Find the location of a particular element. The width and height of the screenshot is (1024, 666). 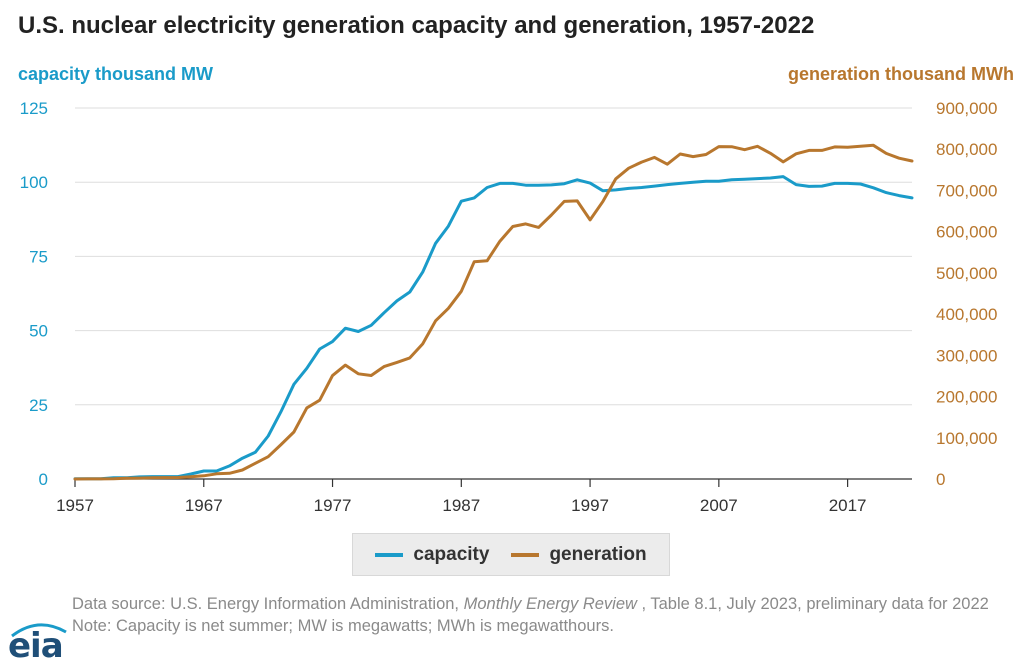

left-tick-label: 50 is located at coordinates (38, 331).